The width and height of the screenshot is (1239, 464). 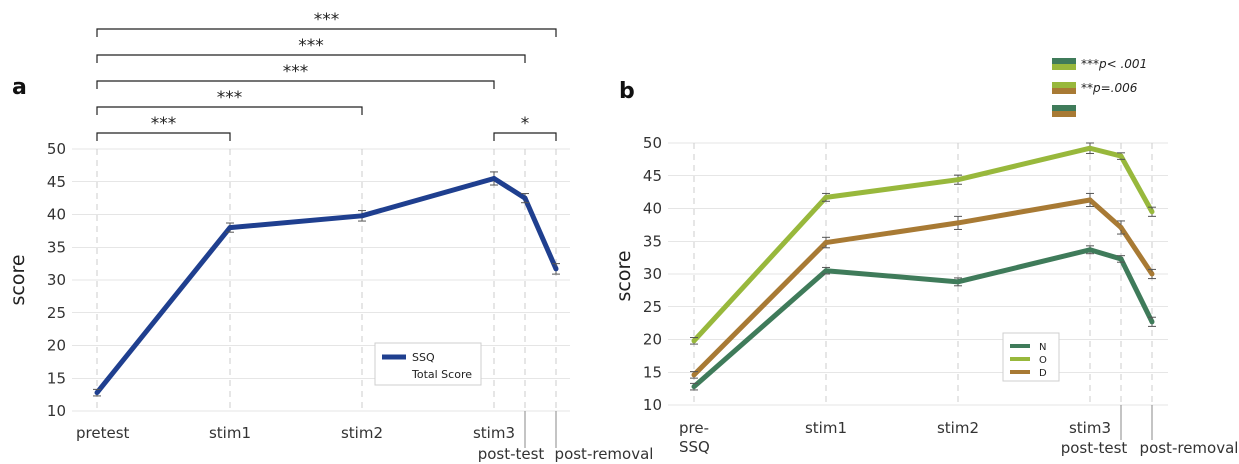 What do you see at coordinates (103, 433) in the screenshot?
I see `x-tick-label: pretest` at bounding box center [103, 433].